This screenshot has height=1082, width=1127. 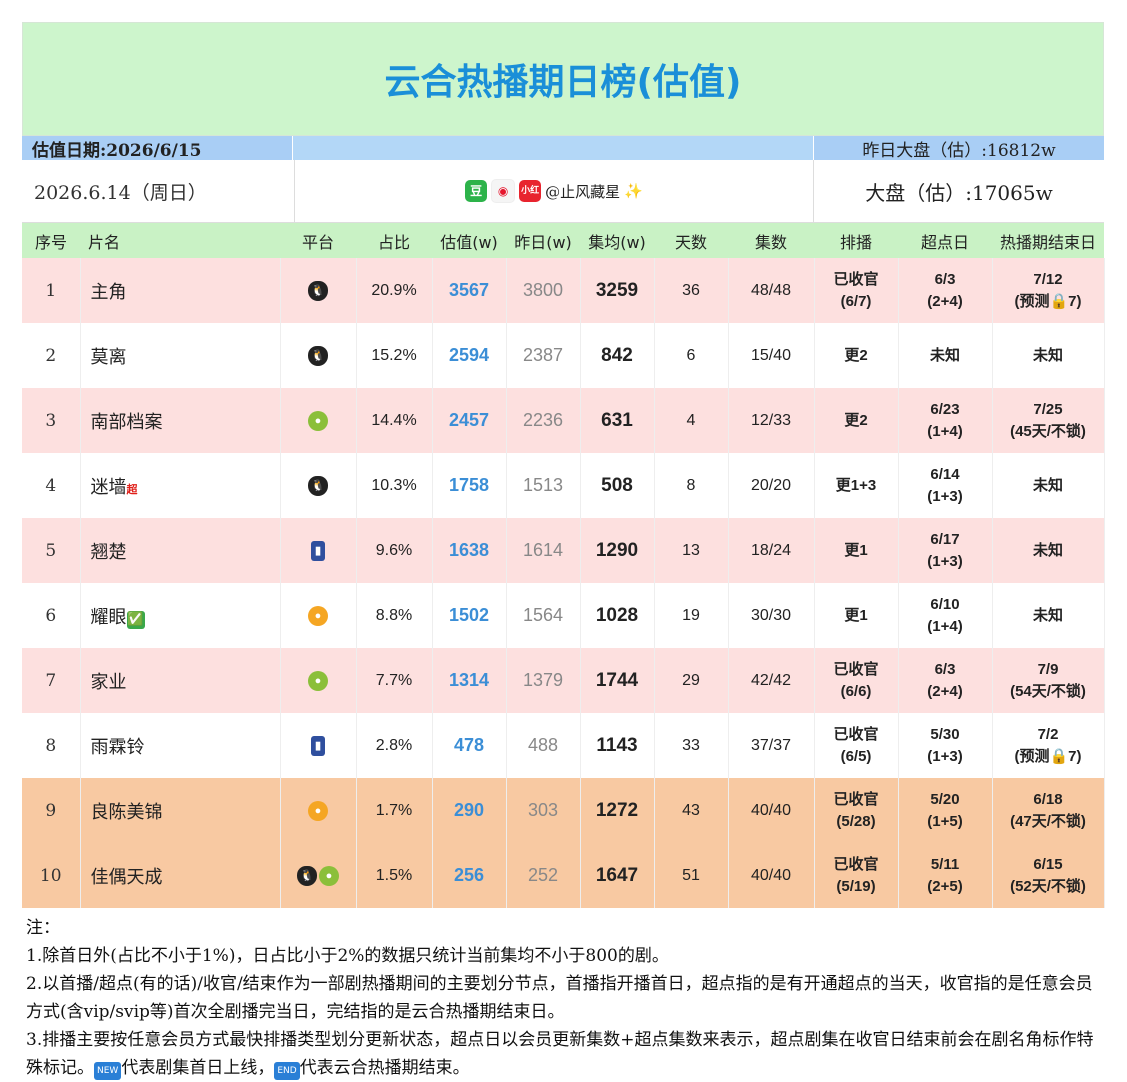 I want to click on estimate-value: 1314, so click(x=469, y=680).